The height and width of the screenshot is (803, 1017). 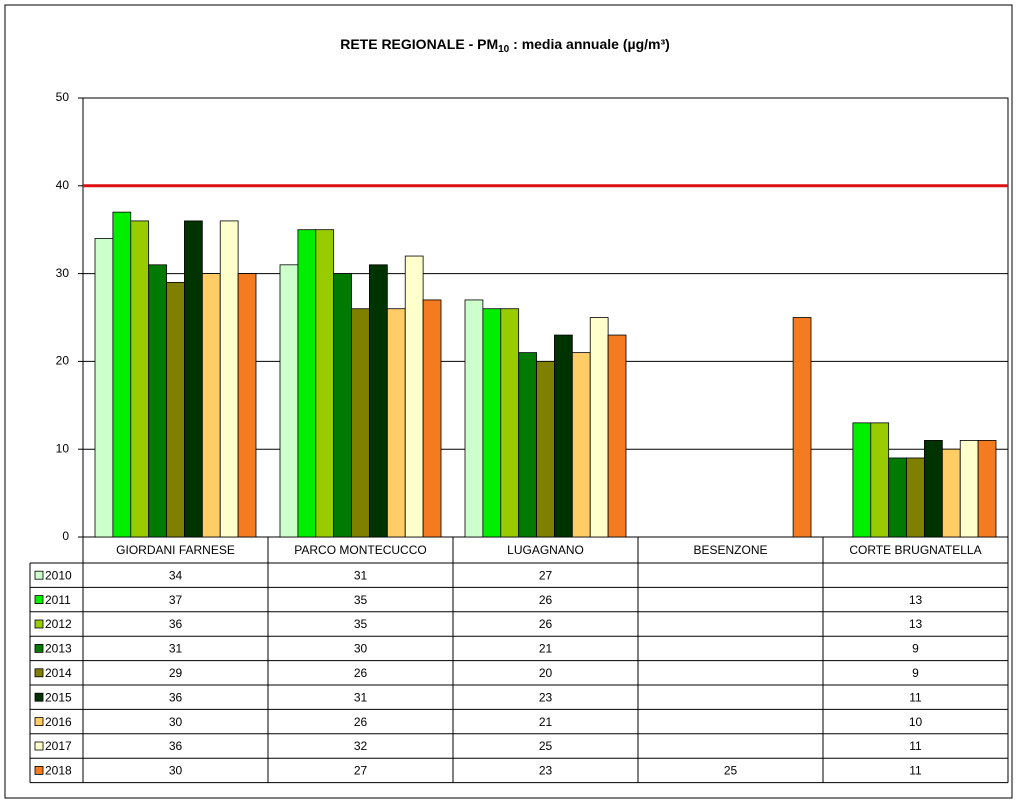 I want to click on y-tick-label: 10, so click(x=63, y=448).